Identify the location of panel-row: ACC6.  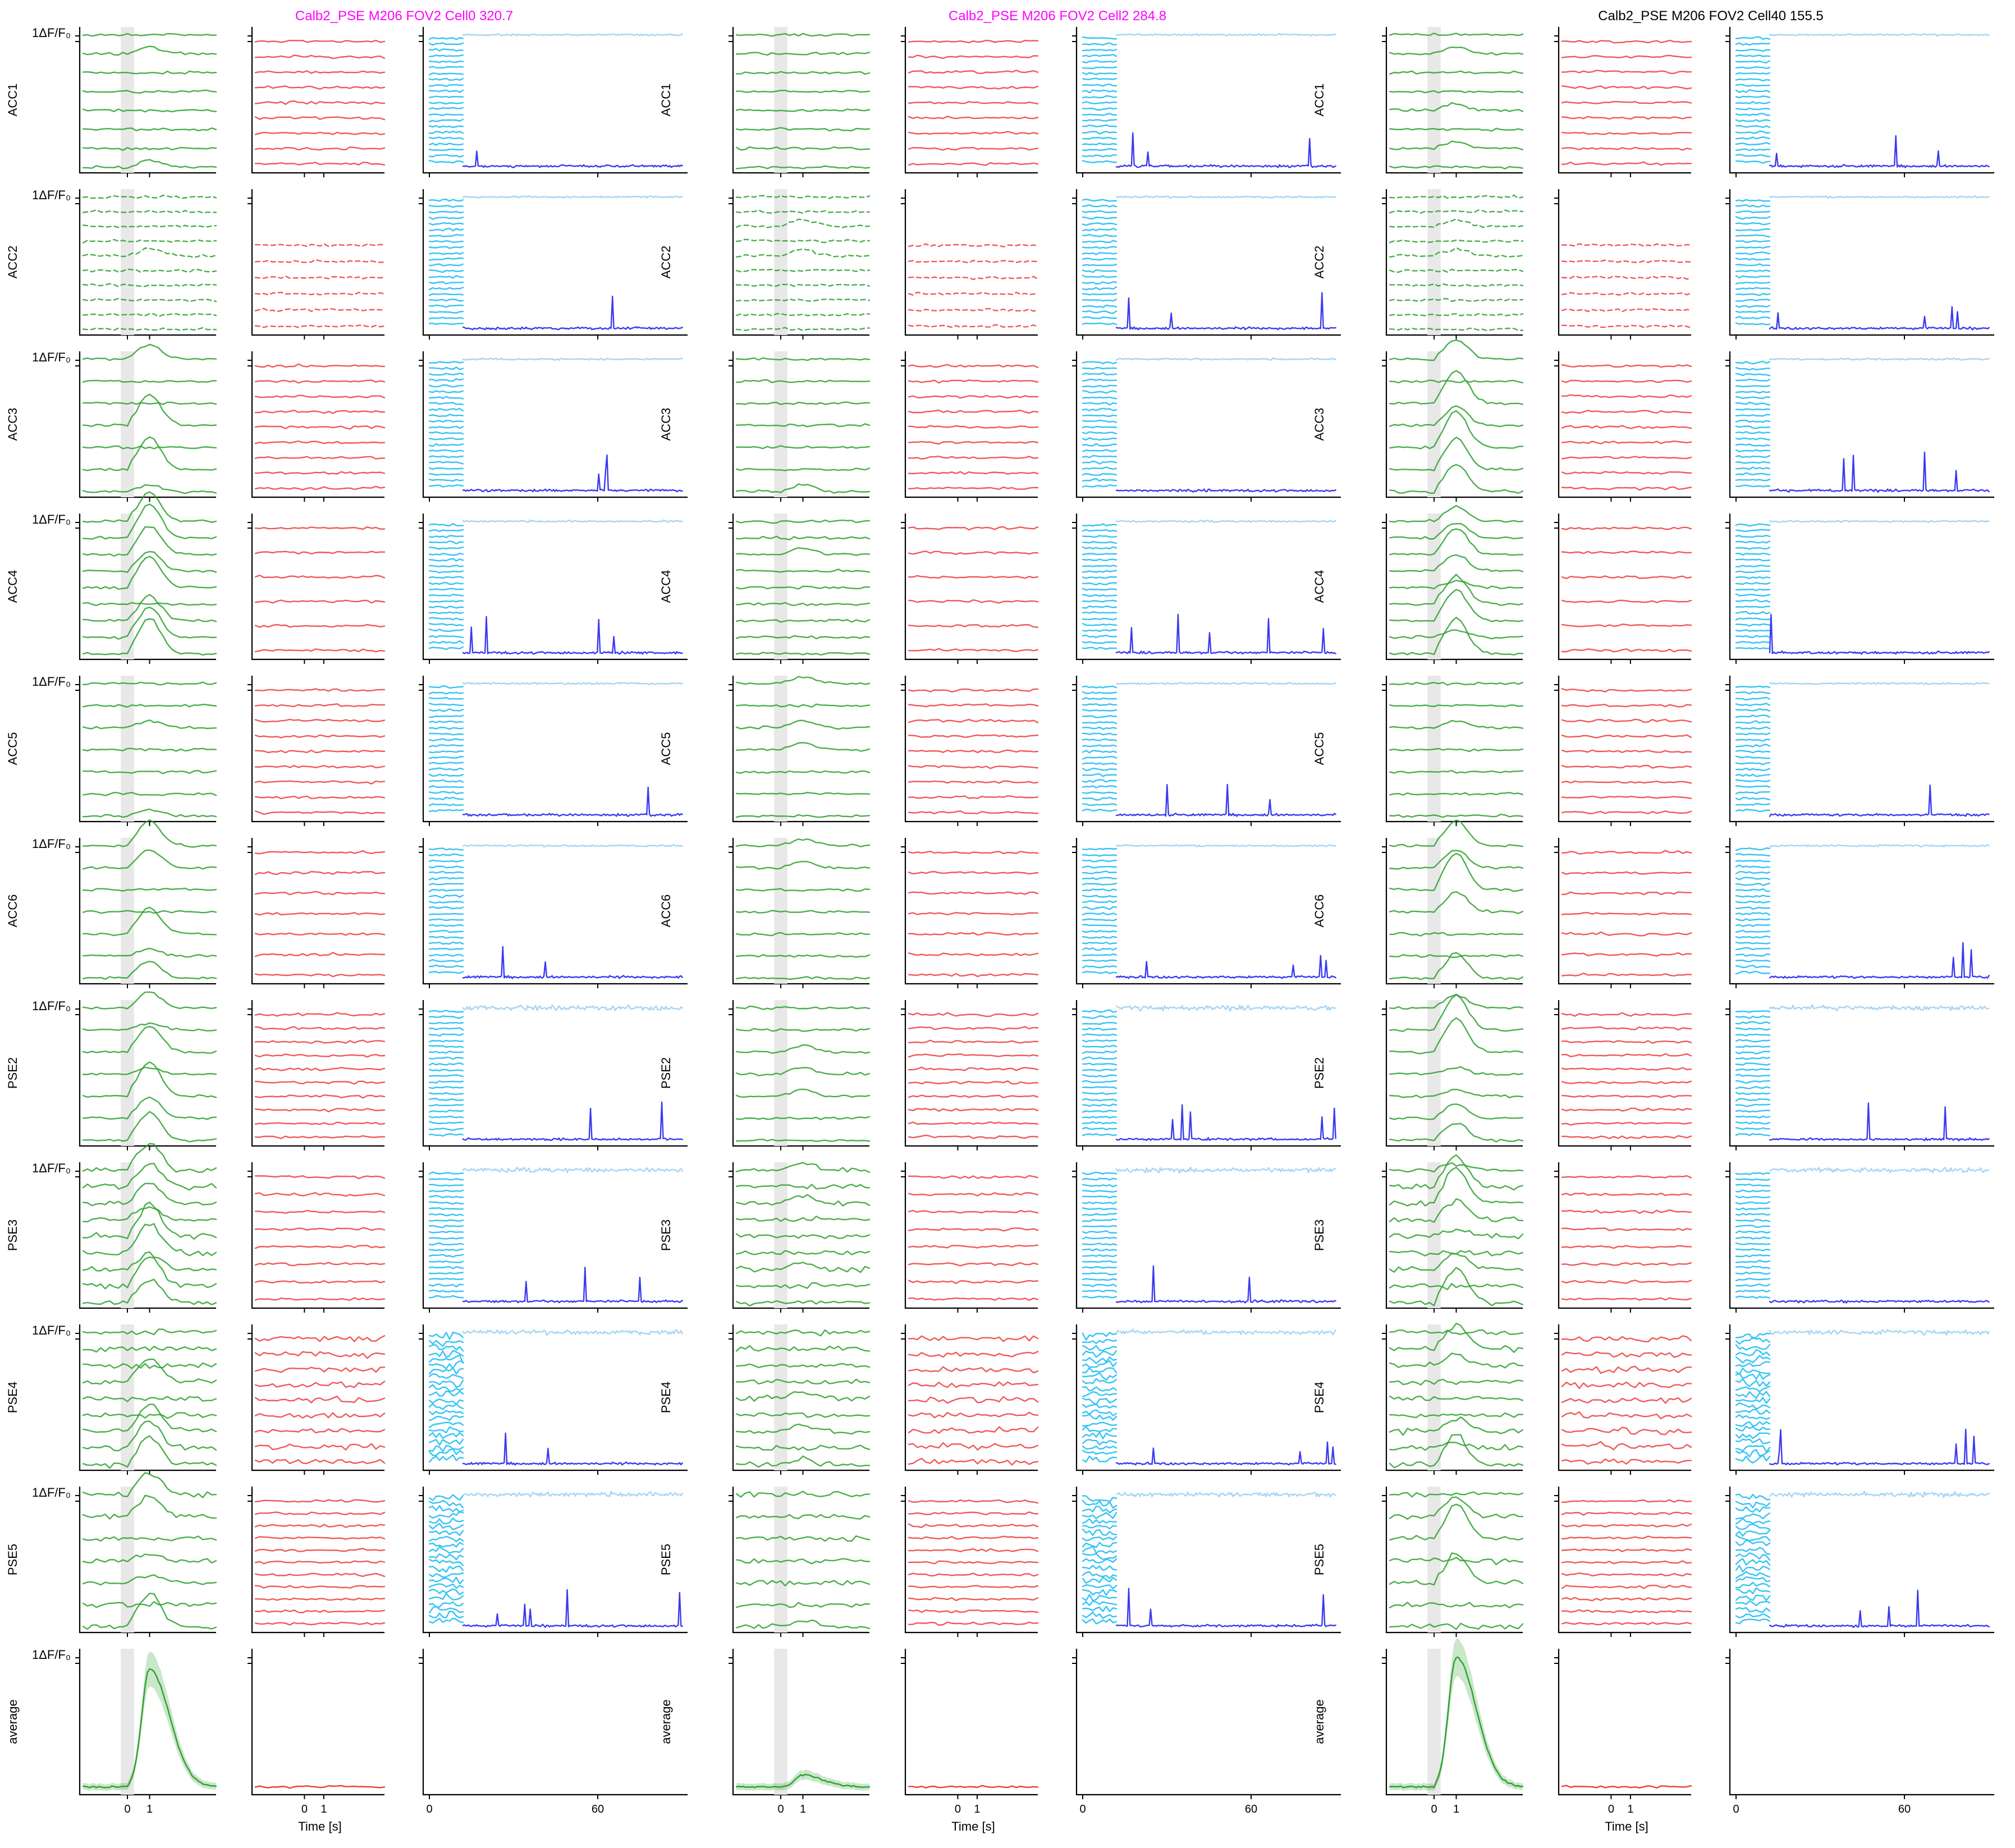
(1000, 913).